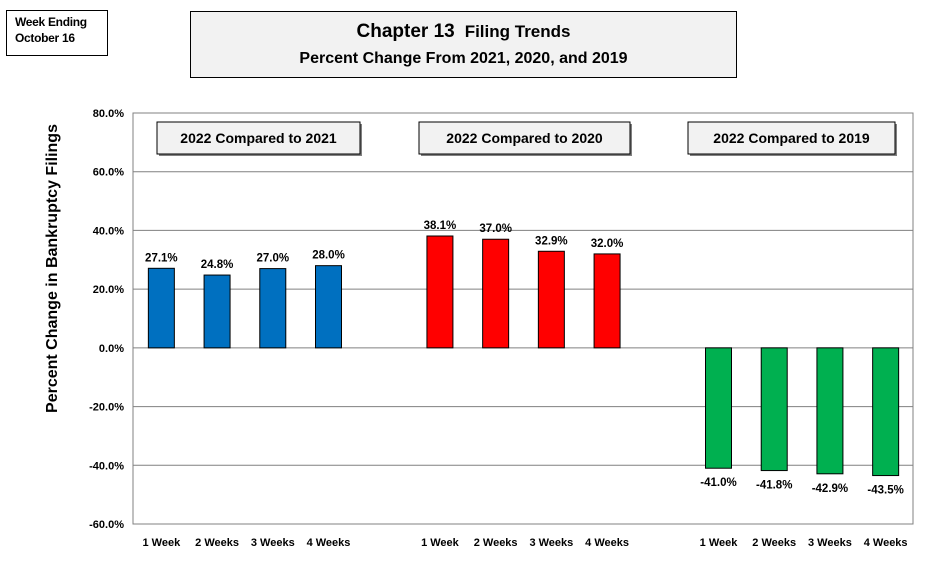 Image resolution: width=925 pixels, height=562 pixels. Describe the element at coordinates (52, 268) in the screenshot. I see `y-axis-label: Percent Change in Bankruptcy Filings` at that location.